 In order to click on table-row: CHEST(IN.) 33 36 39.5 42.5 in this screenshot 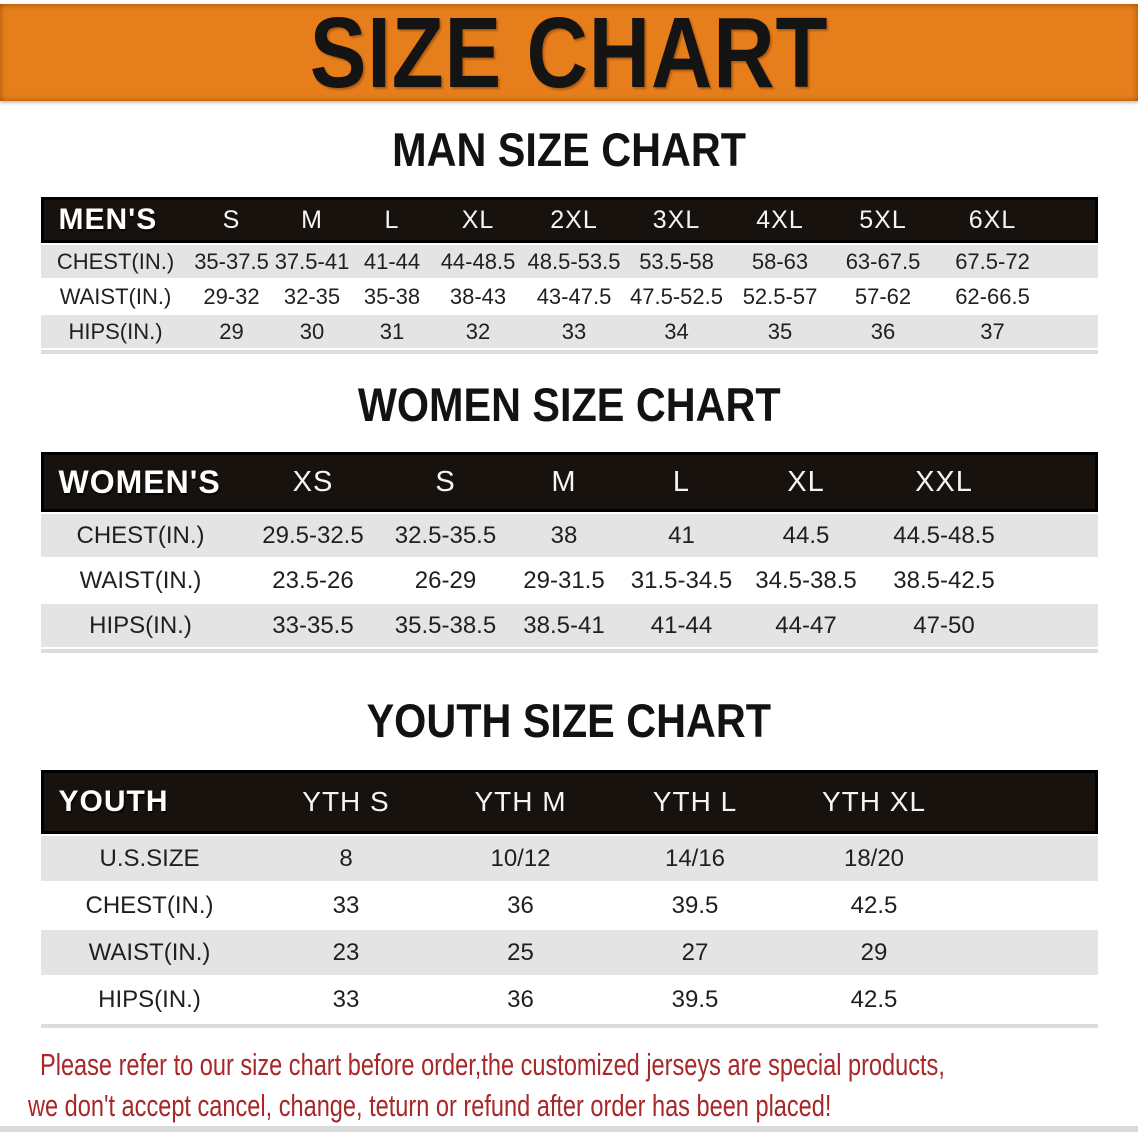, I will do `click(569, 905)`.